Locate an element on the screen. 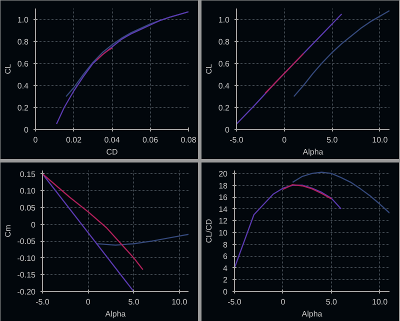 The height and width of the screenshot is (321, 400). x-tick-label: 0.04 is located at coordinates (112, 140).